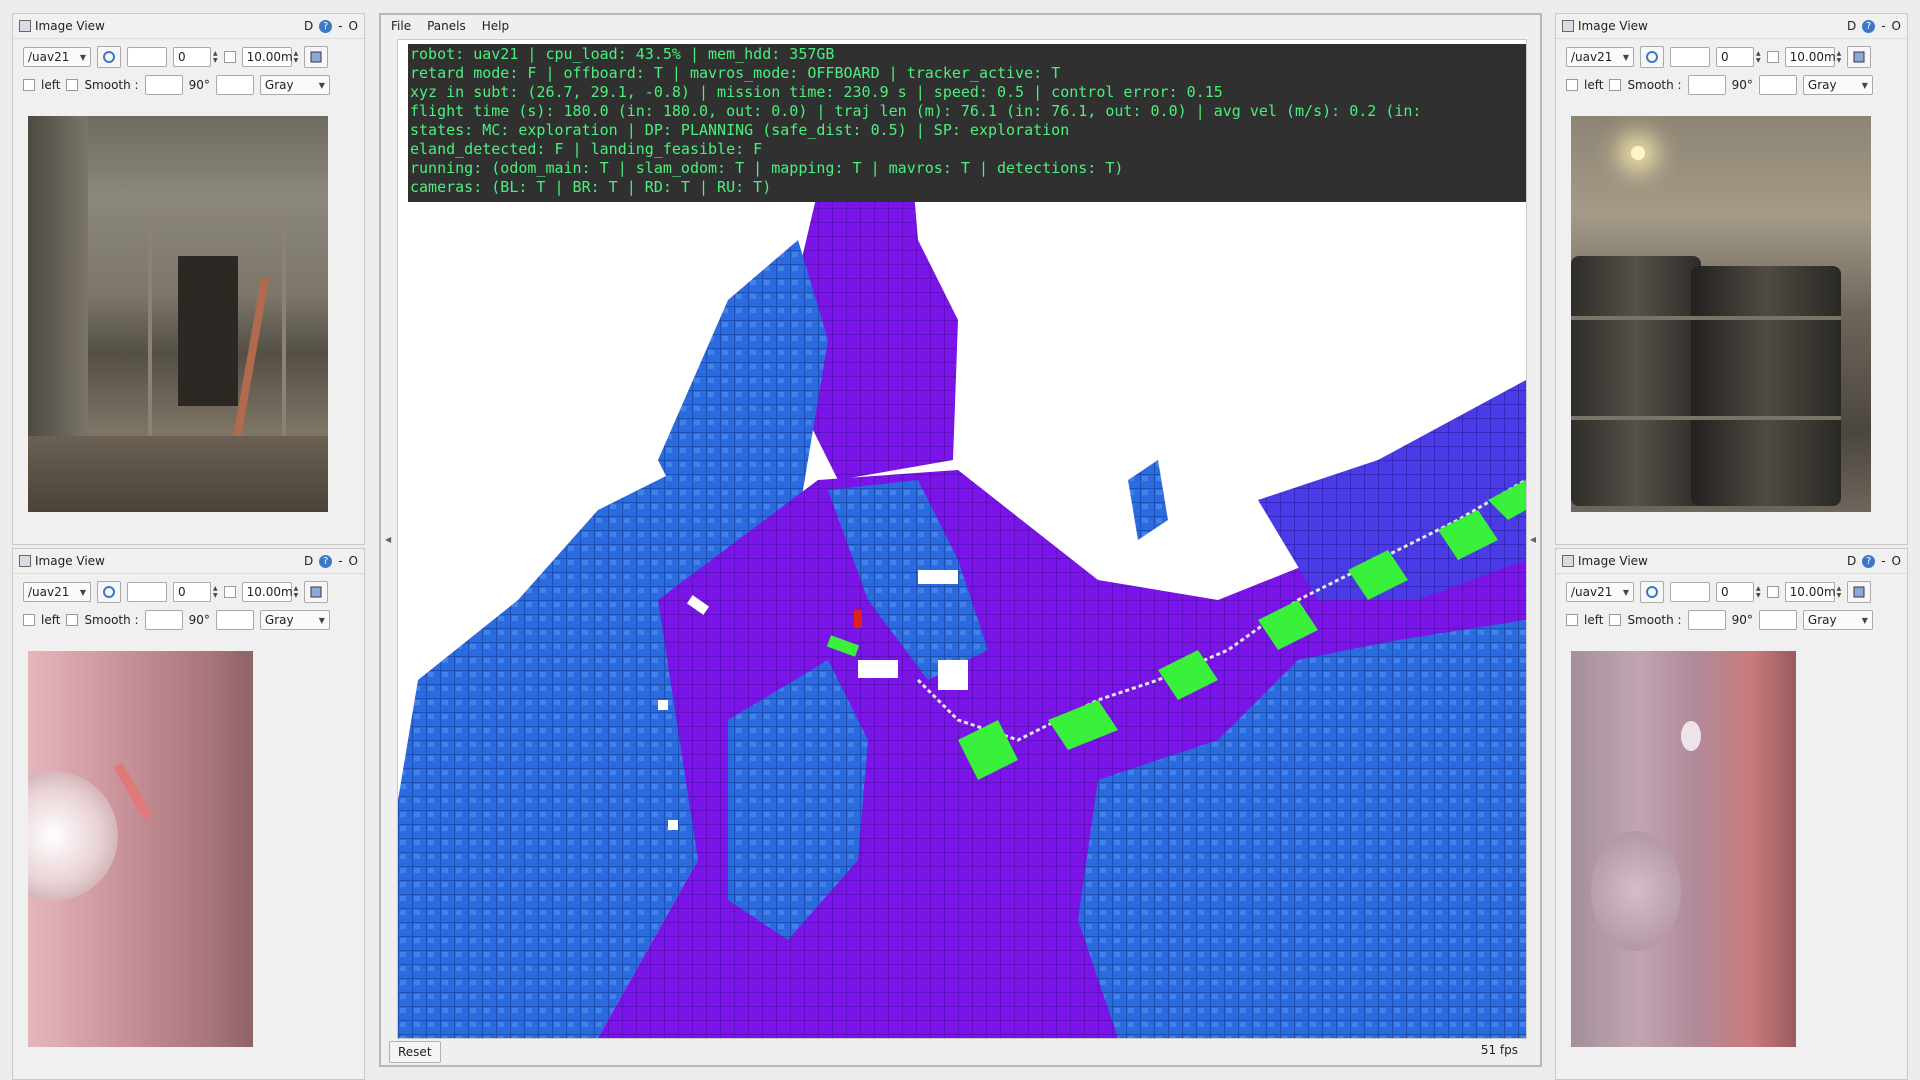  What do you see at coordinates (140, 849) in the screenshot?
I see `camera-image-blurred-close` at bounding box center [140, 849].